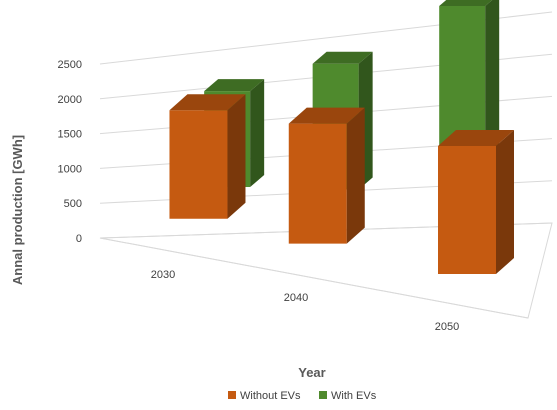 This screenshot has width=557, height=410. I want to click on x-axis-ticks: 2030 2040 2050, so click(305, 301).